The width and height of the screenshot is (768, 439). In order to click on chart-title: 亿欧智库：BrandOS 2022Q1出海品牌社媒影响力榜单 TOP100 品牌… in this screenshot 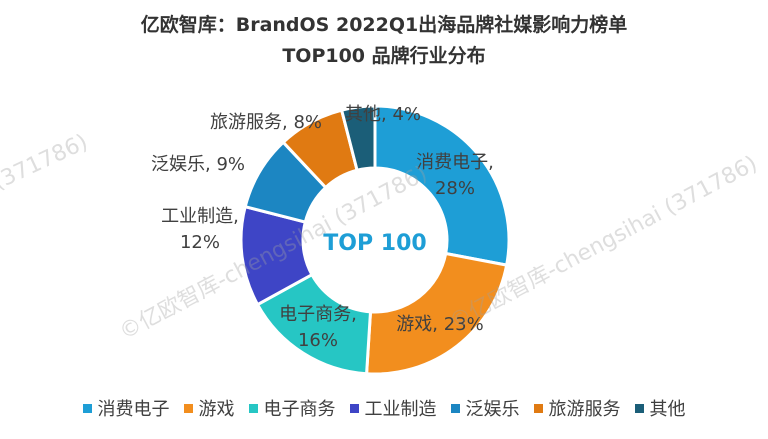, I will do `click(384, 41)`.